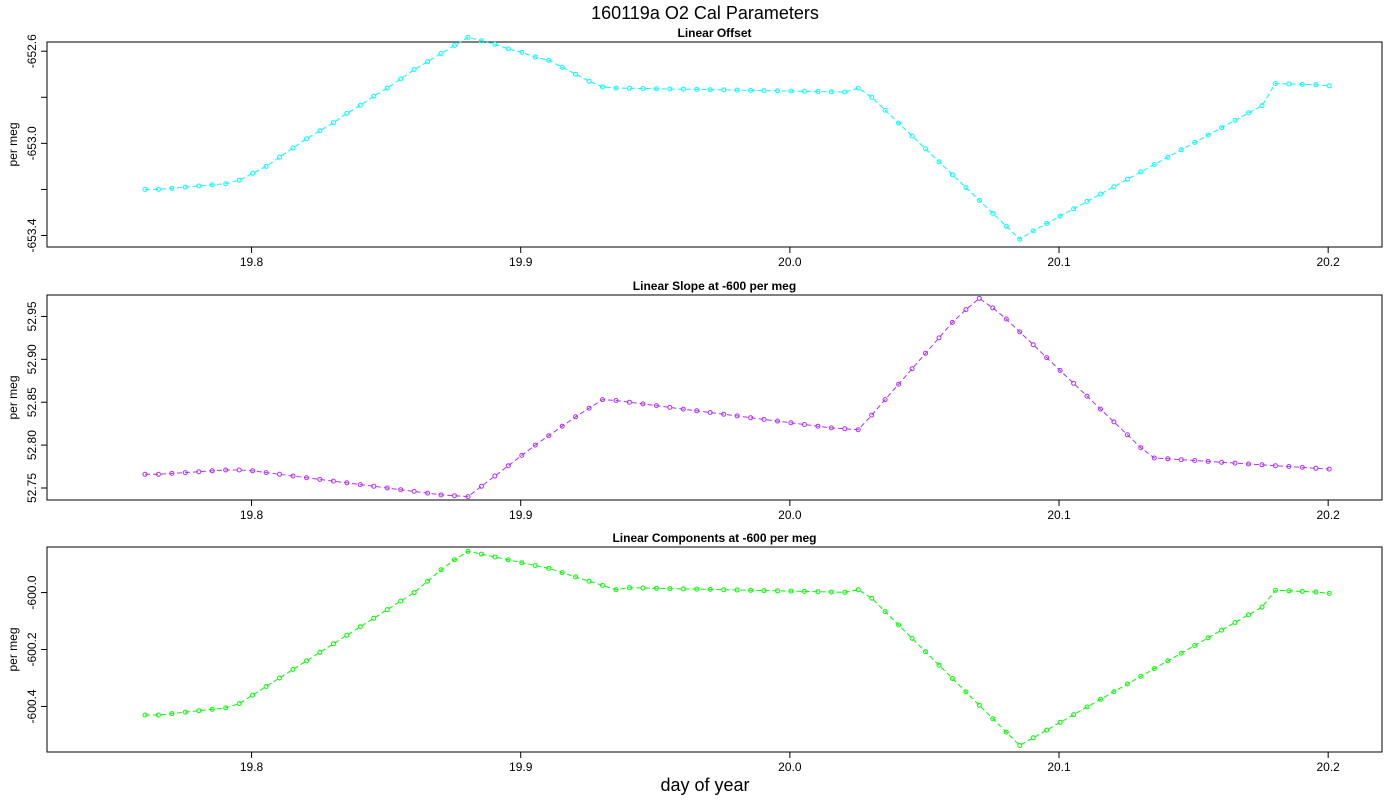  I want to click on panel-title: Linear Components at -600 per meg, so click(714, 538).